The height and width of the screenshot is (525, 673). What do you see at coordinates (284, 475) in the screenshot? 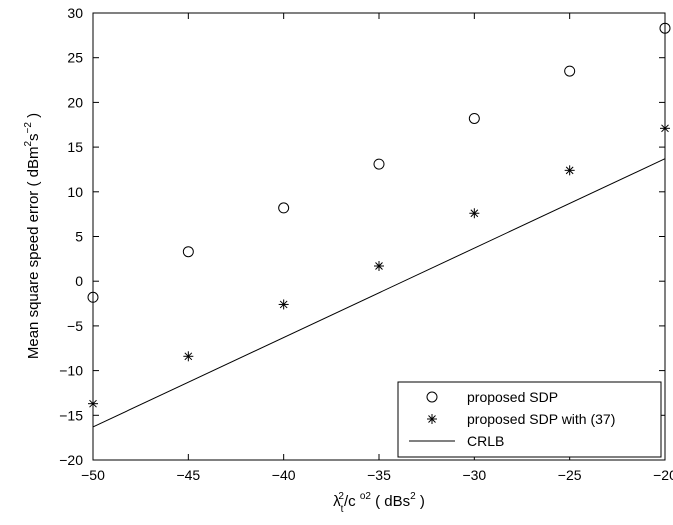
I see `x-tick-label: −40` at bounding box center [284, 475].